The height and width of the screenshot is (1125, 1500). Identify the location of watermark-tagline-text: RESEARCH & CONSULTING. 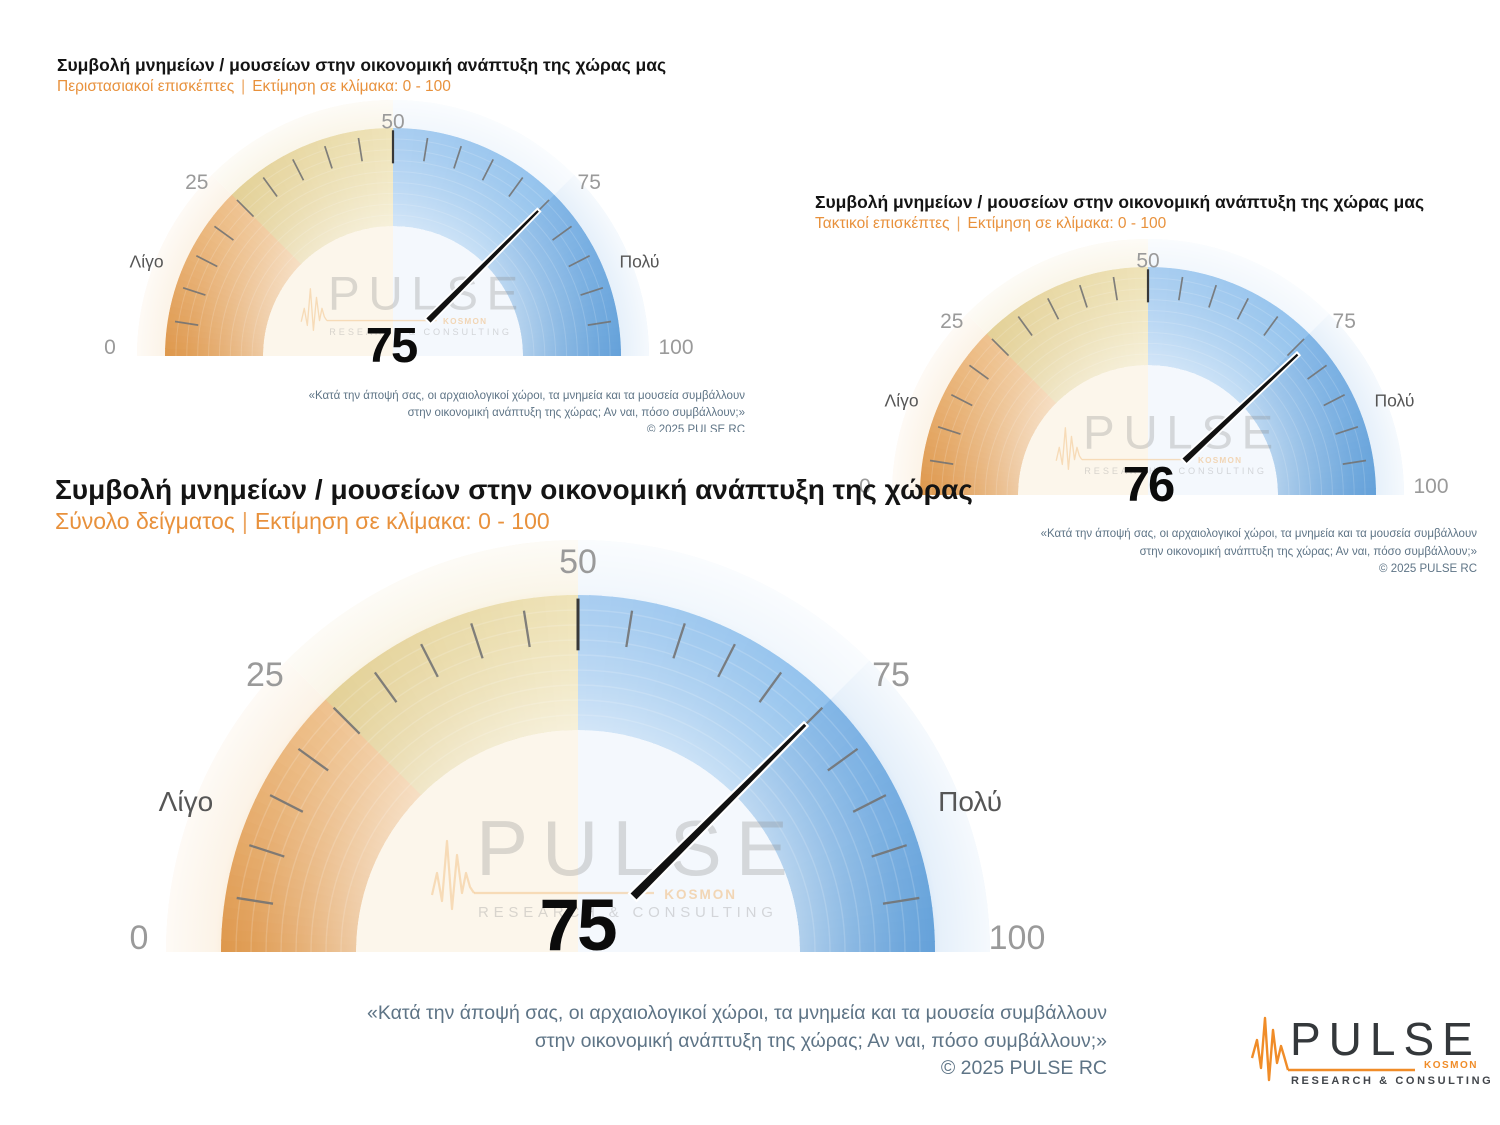
(420, 332).